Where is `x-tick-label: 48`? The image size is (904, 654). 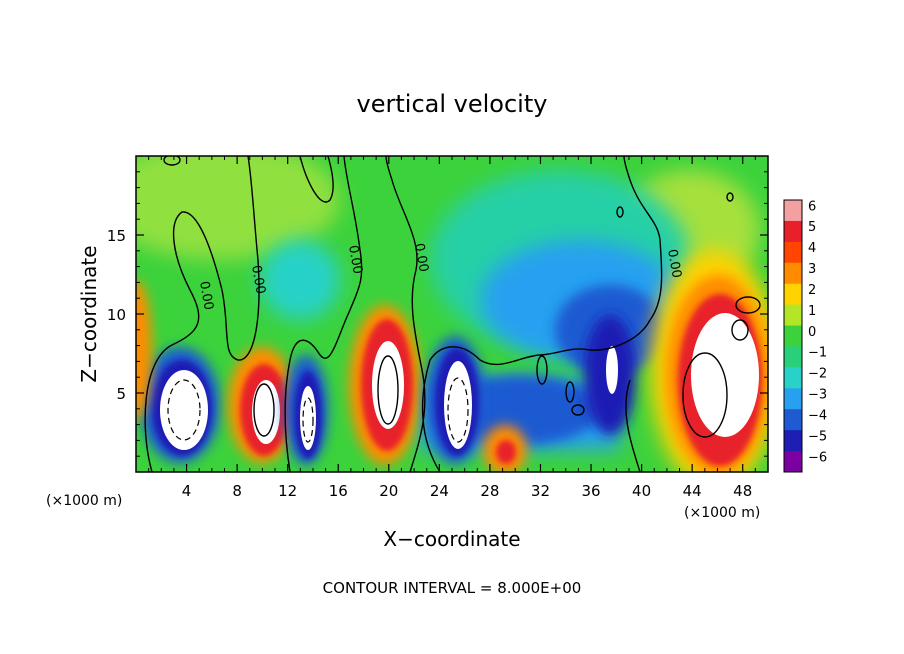
x-tick-label: 48 is located at coordinates (742, 491).